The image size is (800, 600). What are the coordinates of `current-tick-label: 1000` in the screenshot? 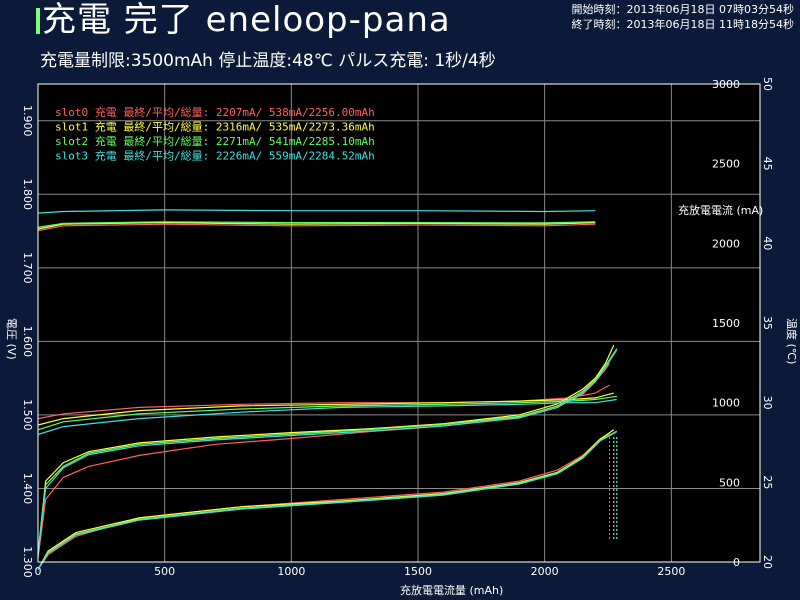 It's located at (726, 403).